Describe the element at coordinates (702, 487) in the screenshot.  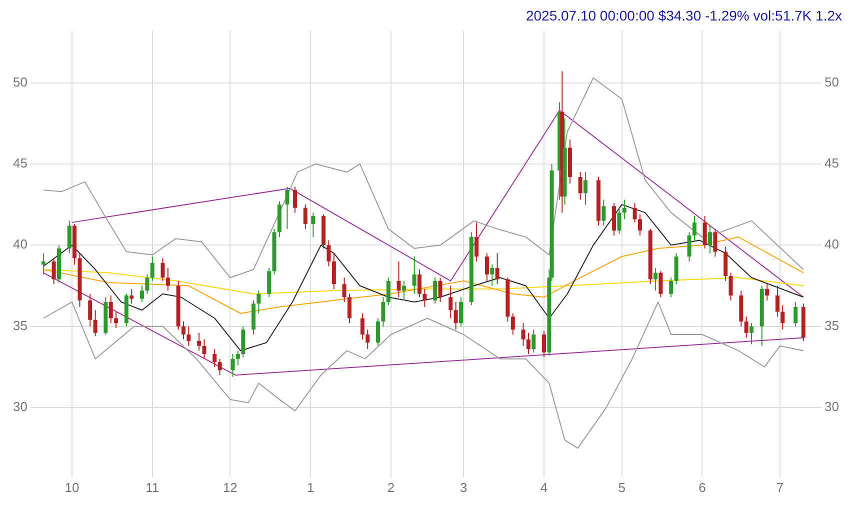
I see `x-tick-label: 6` at that location.